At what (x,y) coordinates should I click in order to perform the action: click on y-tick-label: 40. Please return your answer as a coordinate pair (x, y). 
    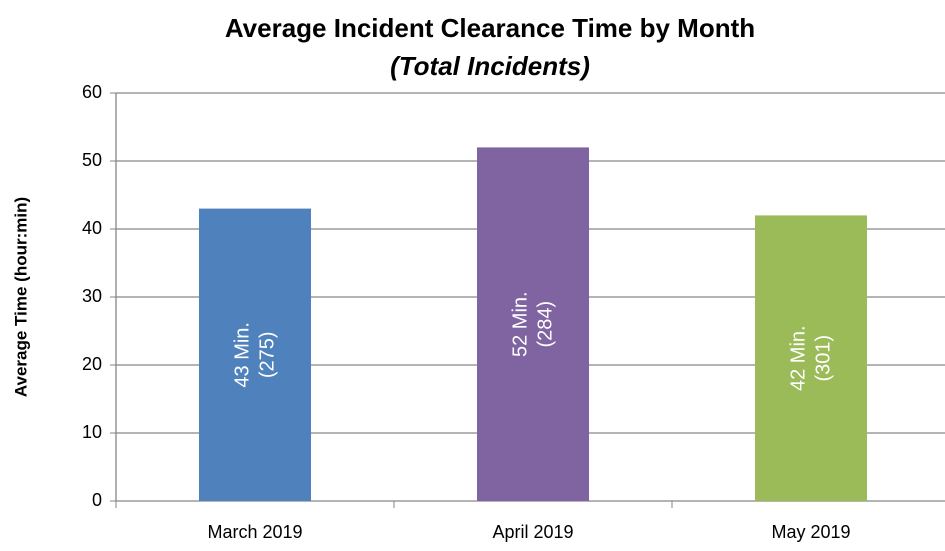
    Looking at the image, I should click on (92, 228).